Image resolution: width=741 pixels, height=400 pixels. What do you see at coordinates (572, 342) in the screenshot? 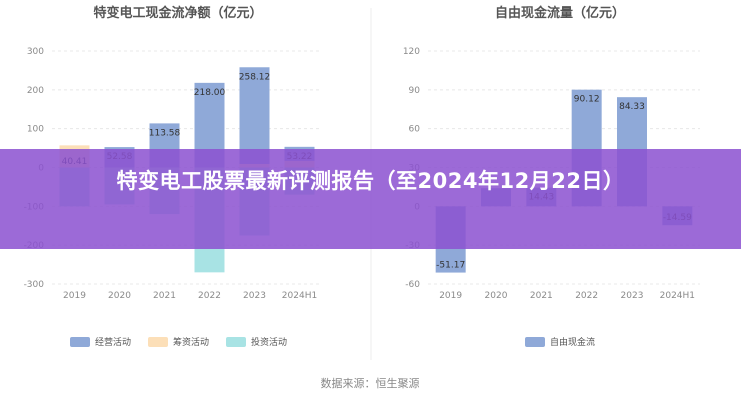
I see `legend-label: 自由现金流` at bounding box center [572, 342].